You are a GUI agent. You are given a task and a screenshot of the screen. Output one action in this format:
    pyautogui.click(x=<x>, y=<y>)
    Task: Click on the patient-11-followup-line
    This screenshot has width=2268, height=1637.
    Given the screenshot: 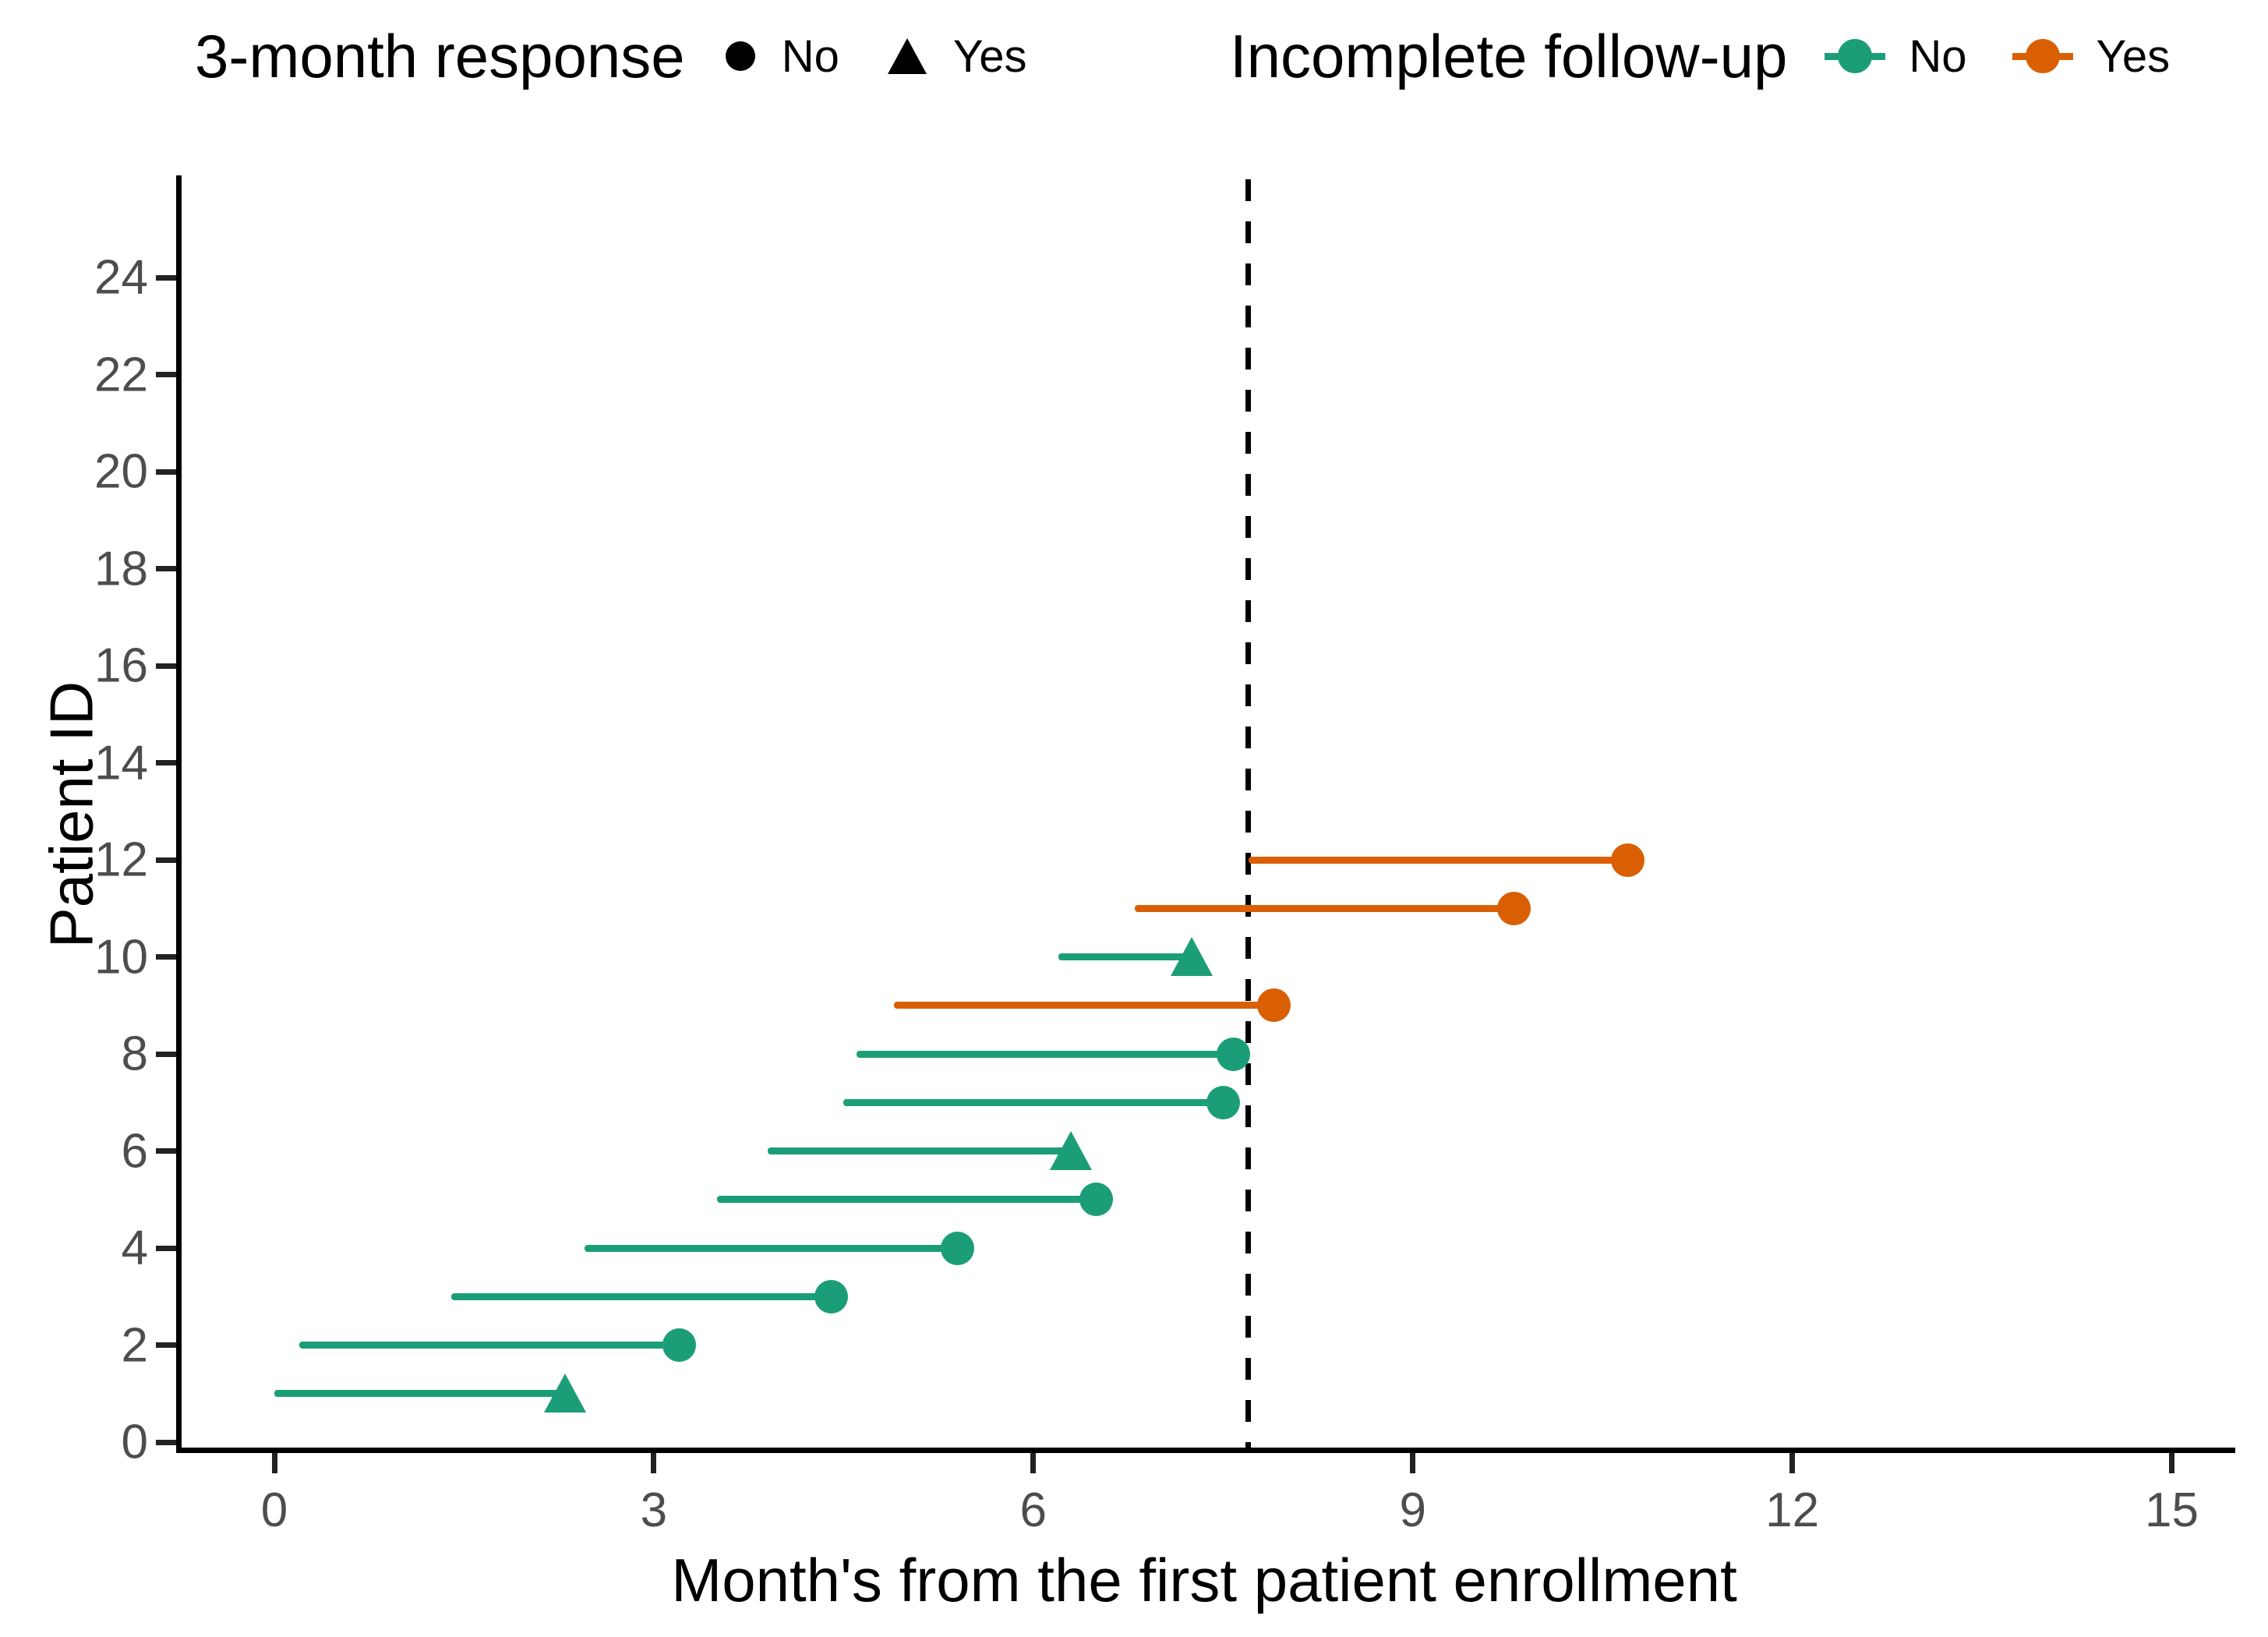 What is the action you would take?
    pyautogui.click(x=1324, y=908)
    